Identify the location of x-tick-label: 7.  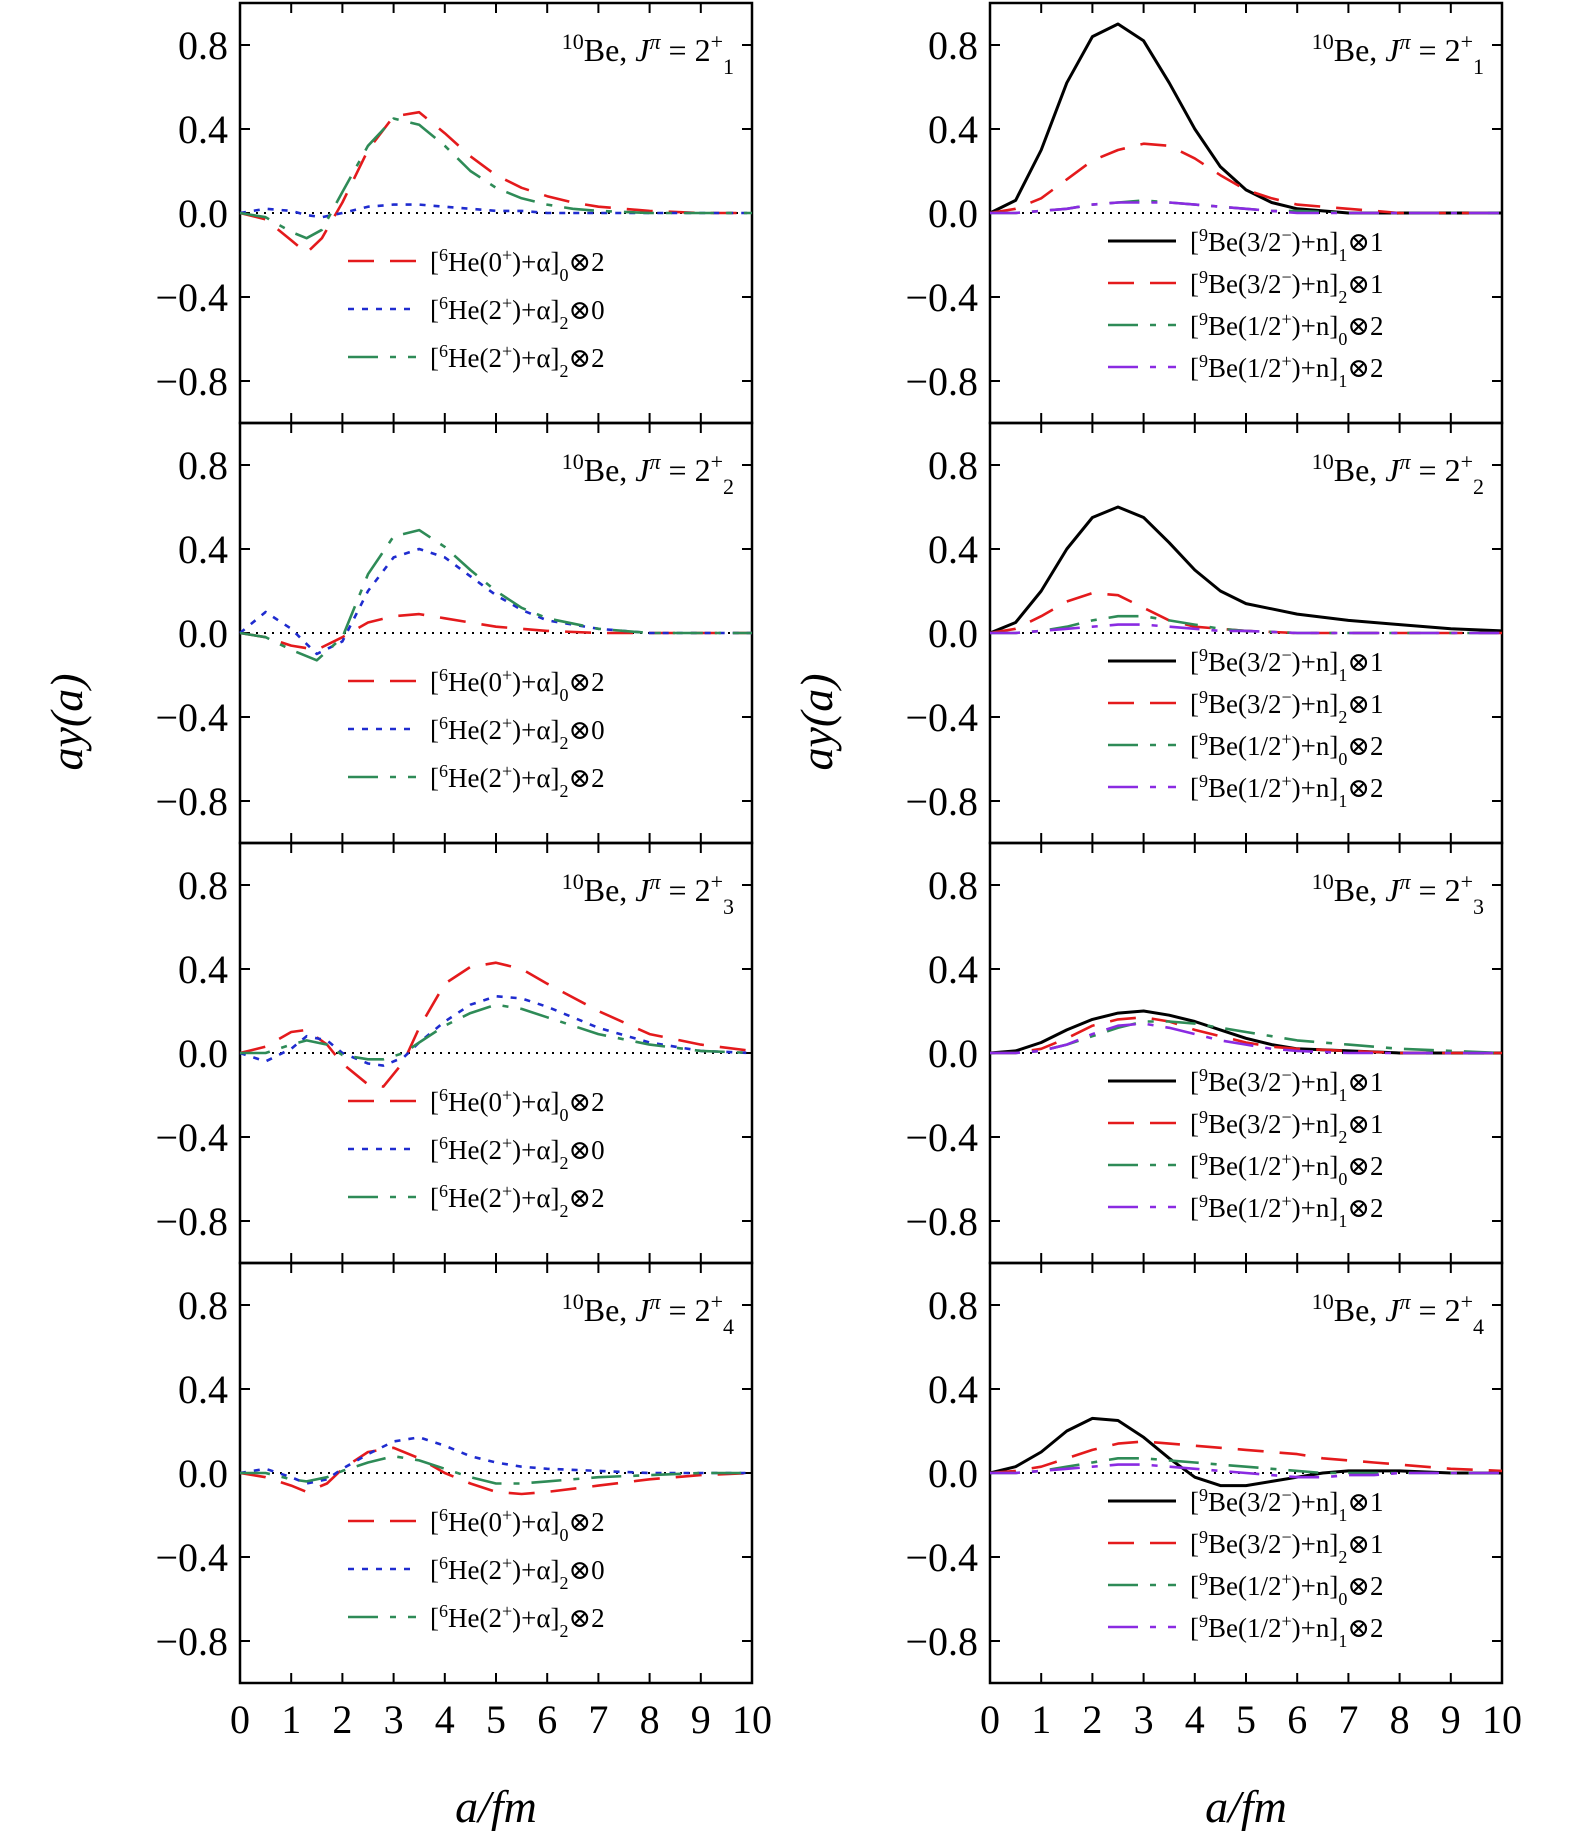
(598, 1719).